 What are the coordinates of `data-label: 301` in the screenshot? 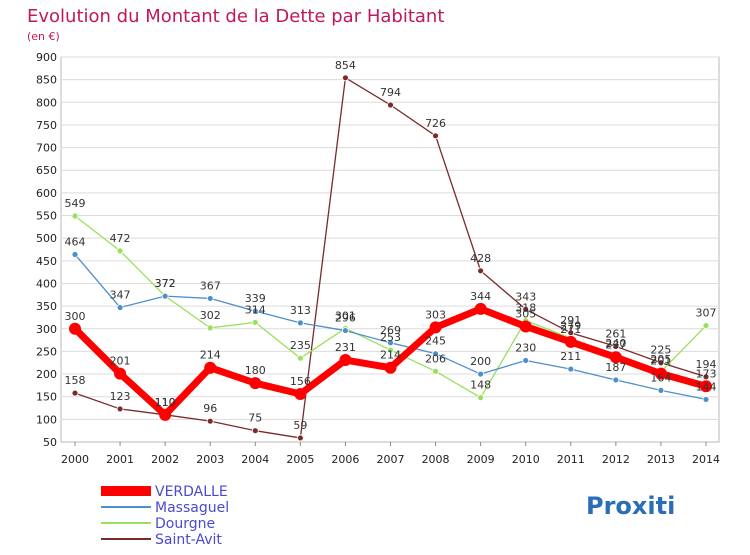 It's located at (345, 315).